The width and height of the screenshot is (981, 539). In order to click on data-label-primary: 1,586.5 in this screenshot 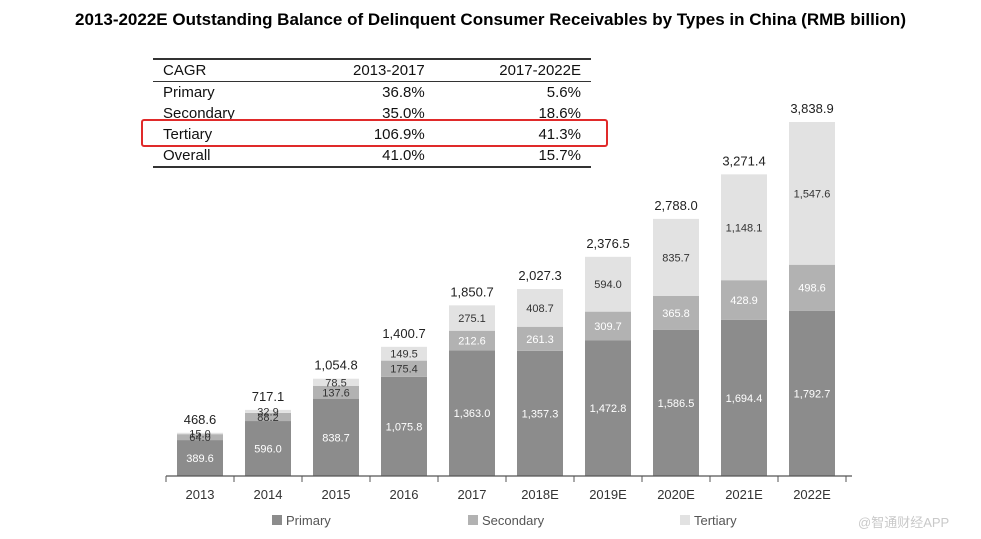, I will do `click(676, 404)`.